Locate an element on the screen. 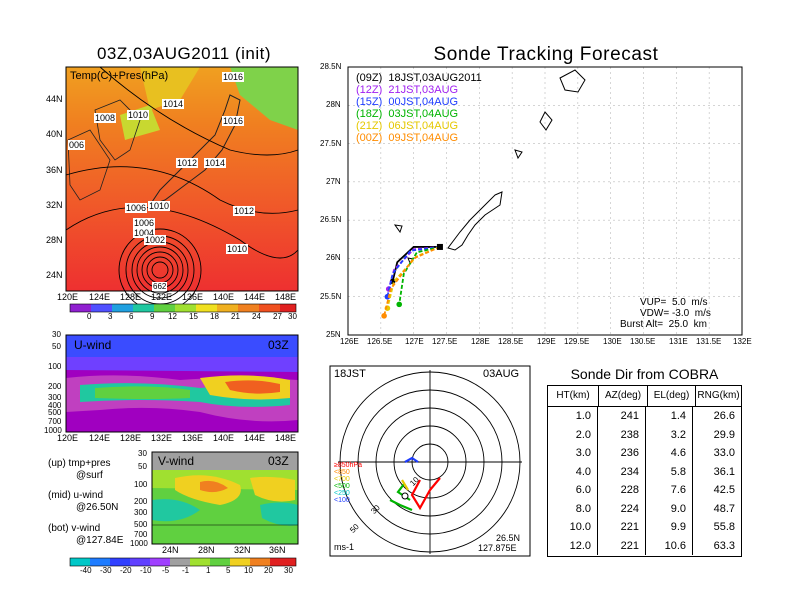 The height and width of the screenshot is (612, 792). track-lon-tick: 131E is located at coordinates (678, 341).